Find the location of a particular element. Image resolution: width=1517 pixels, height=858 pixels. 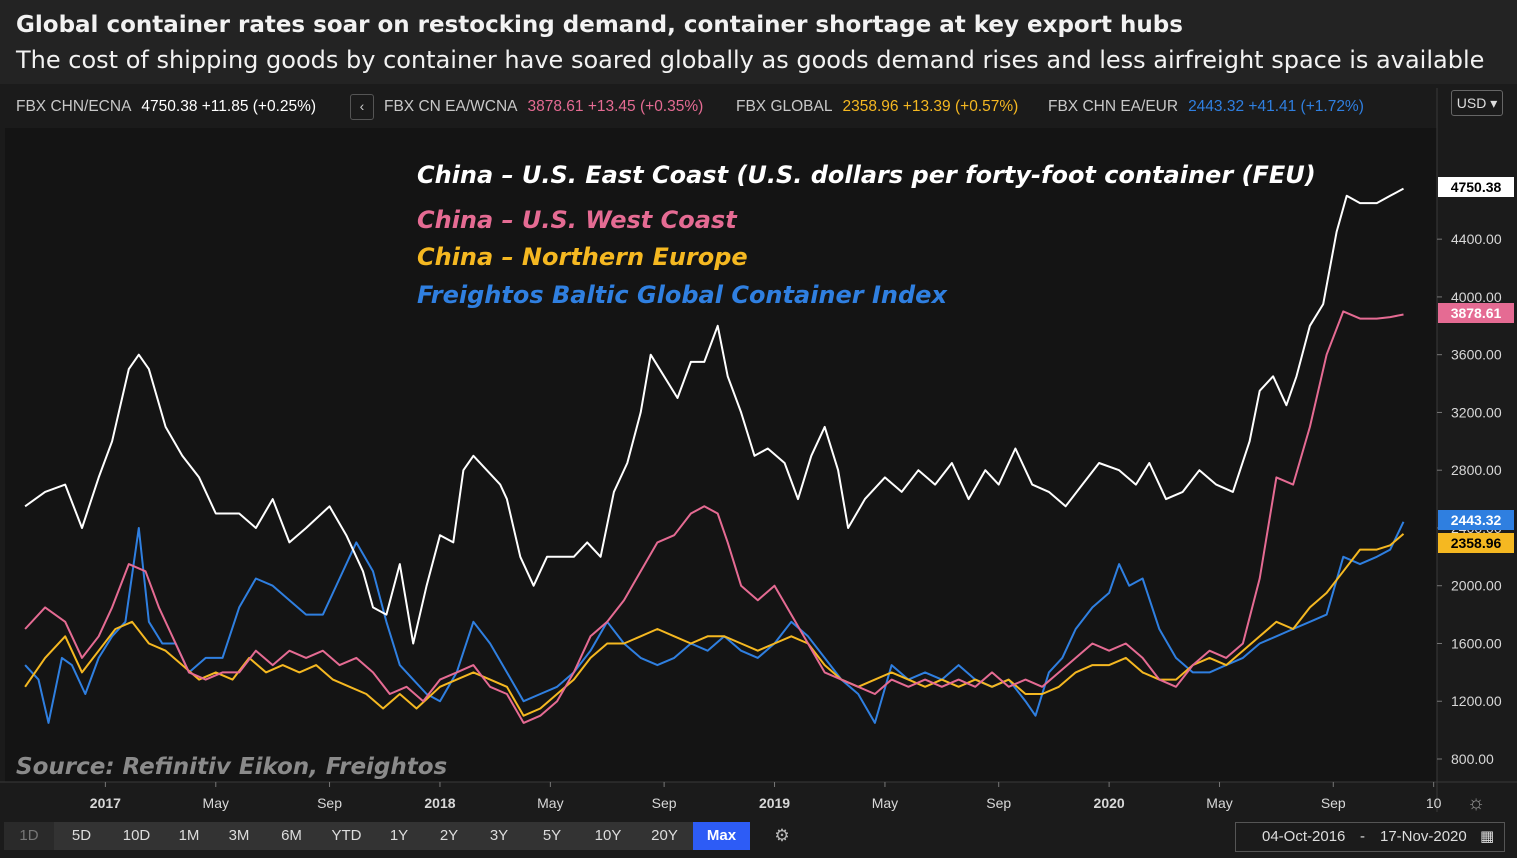

y-tick-label: 1600.00 is located at coordinates (1476, 643).